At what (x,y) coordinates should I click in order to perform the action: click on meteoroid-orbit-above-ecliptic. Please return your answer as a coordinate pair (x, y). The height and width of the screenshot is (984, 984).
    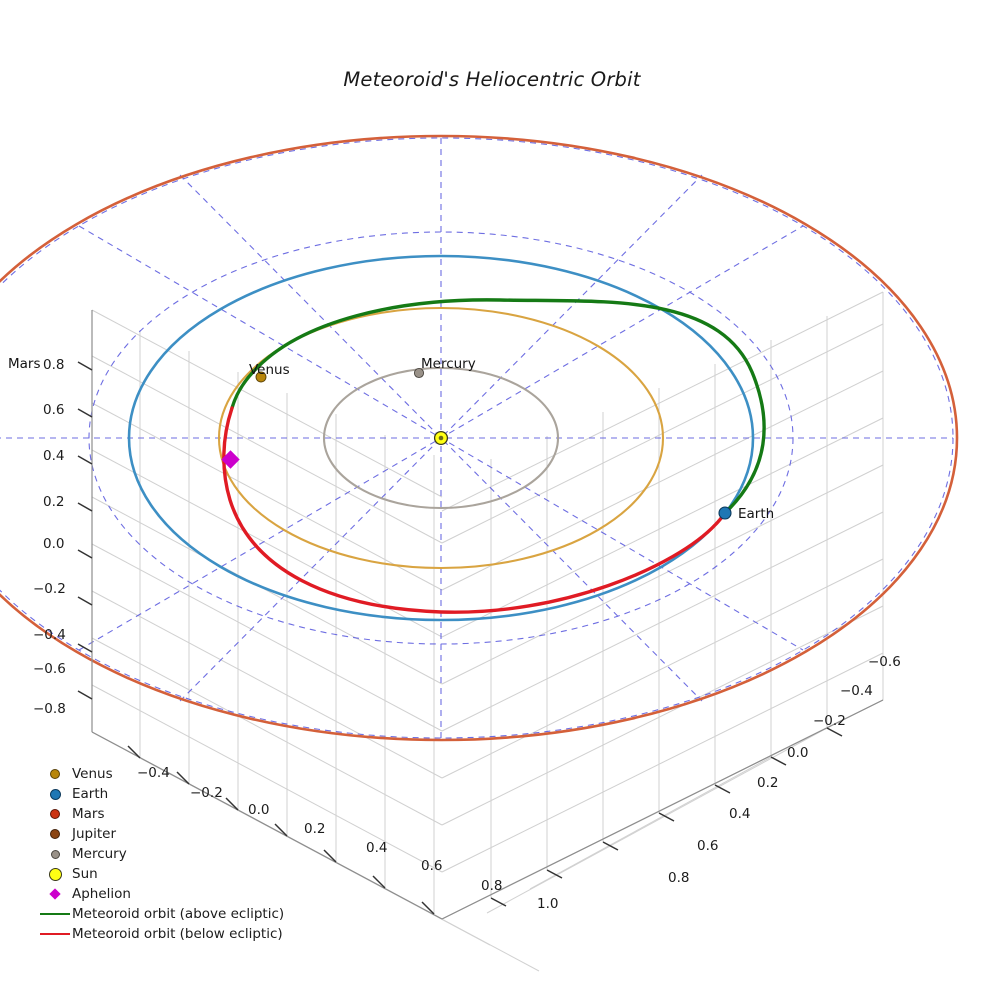
    Looking at the image, I should click on (498, 406).